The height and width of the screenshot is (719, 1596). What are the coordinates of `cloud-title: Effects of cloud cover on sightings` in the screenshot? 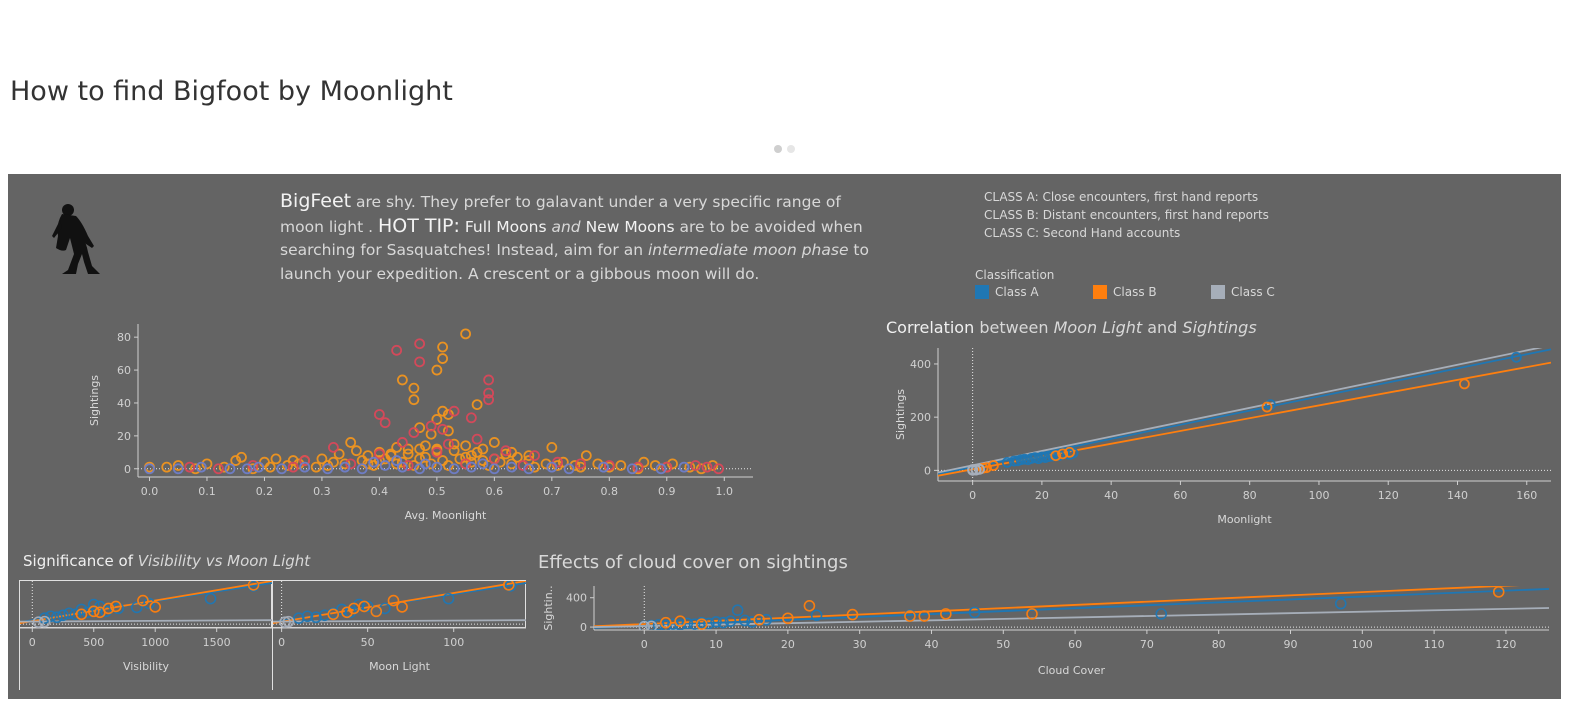 It's located at (693, 562).